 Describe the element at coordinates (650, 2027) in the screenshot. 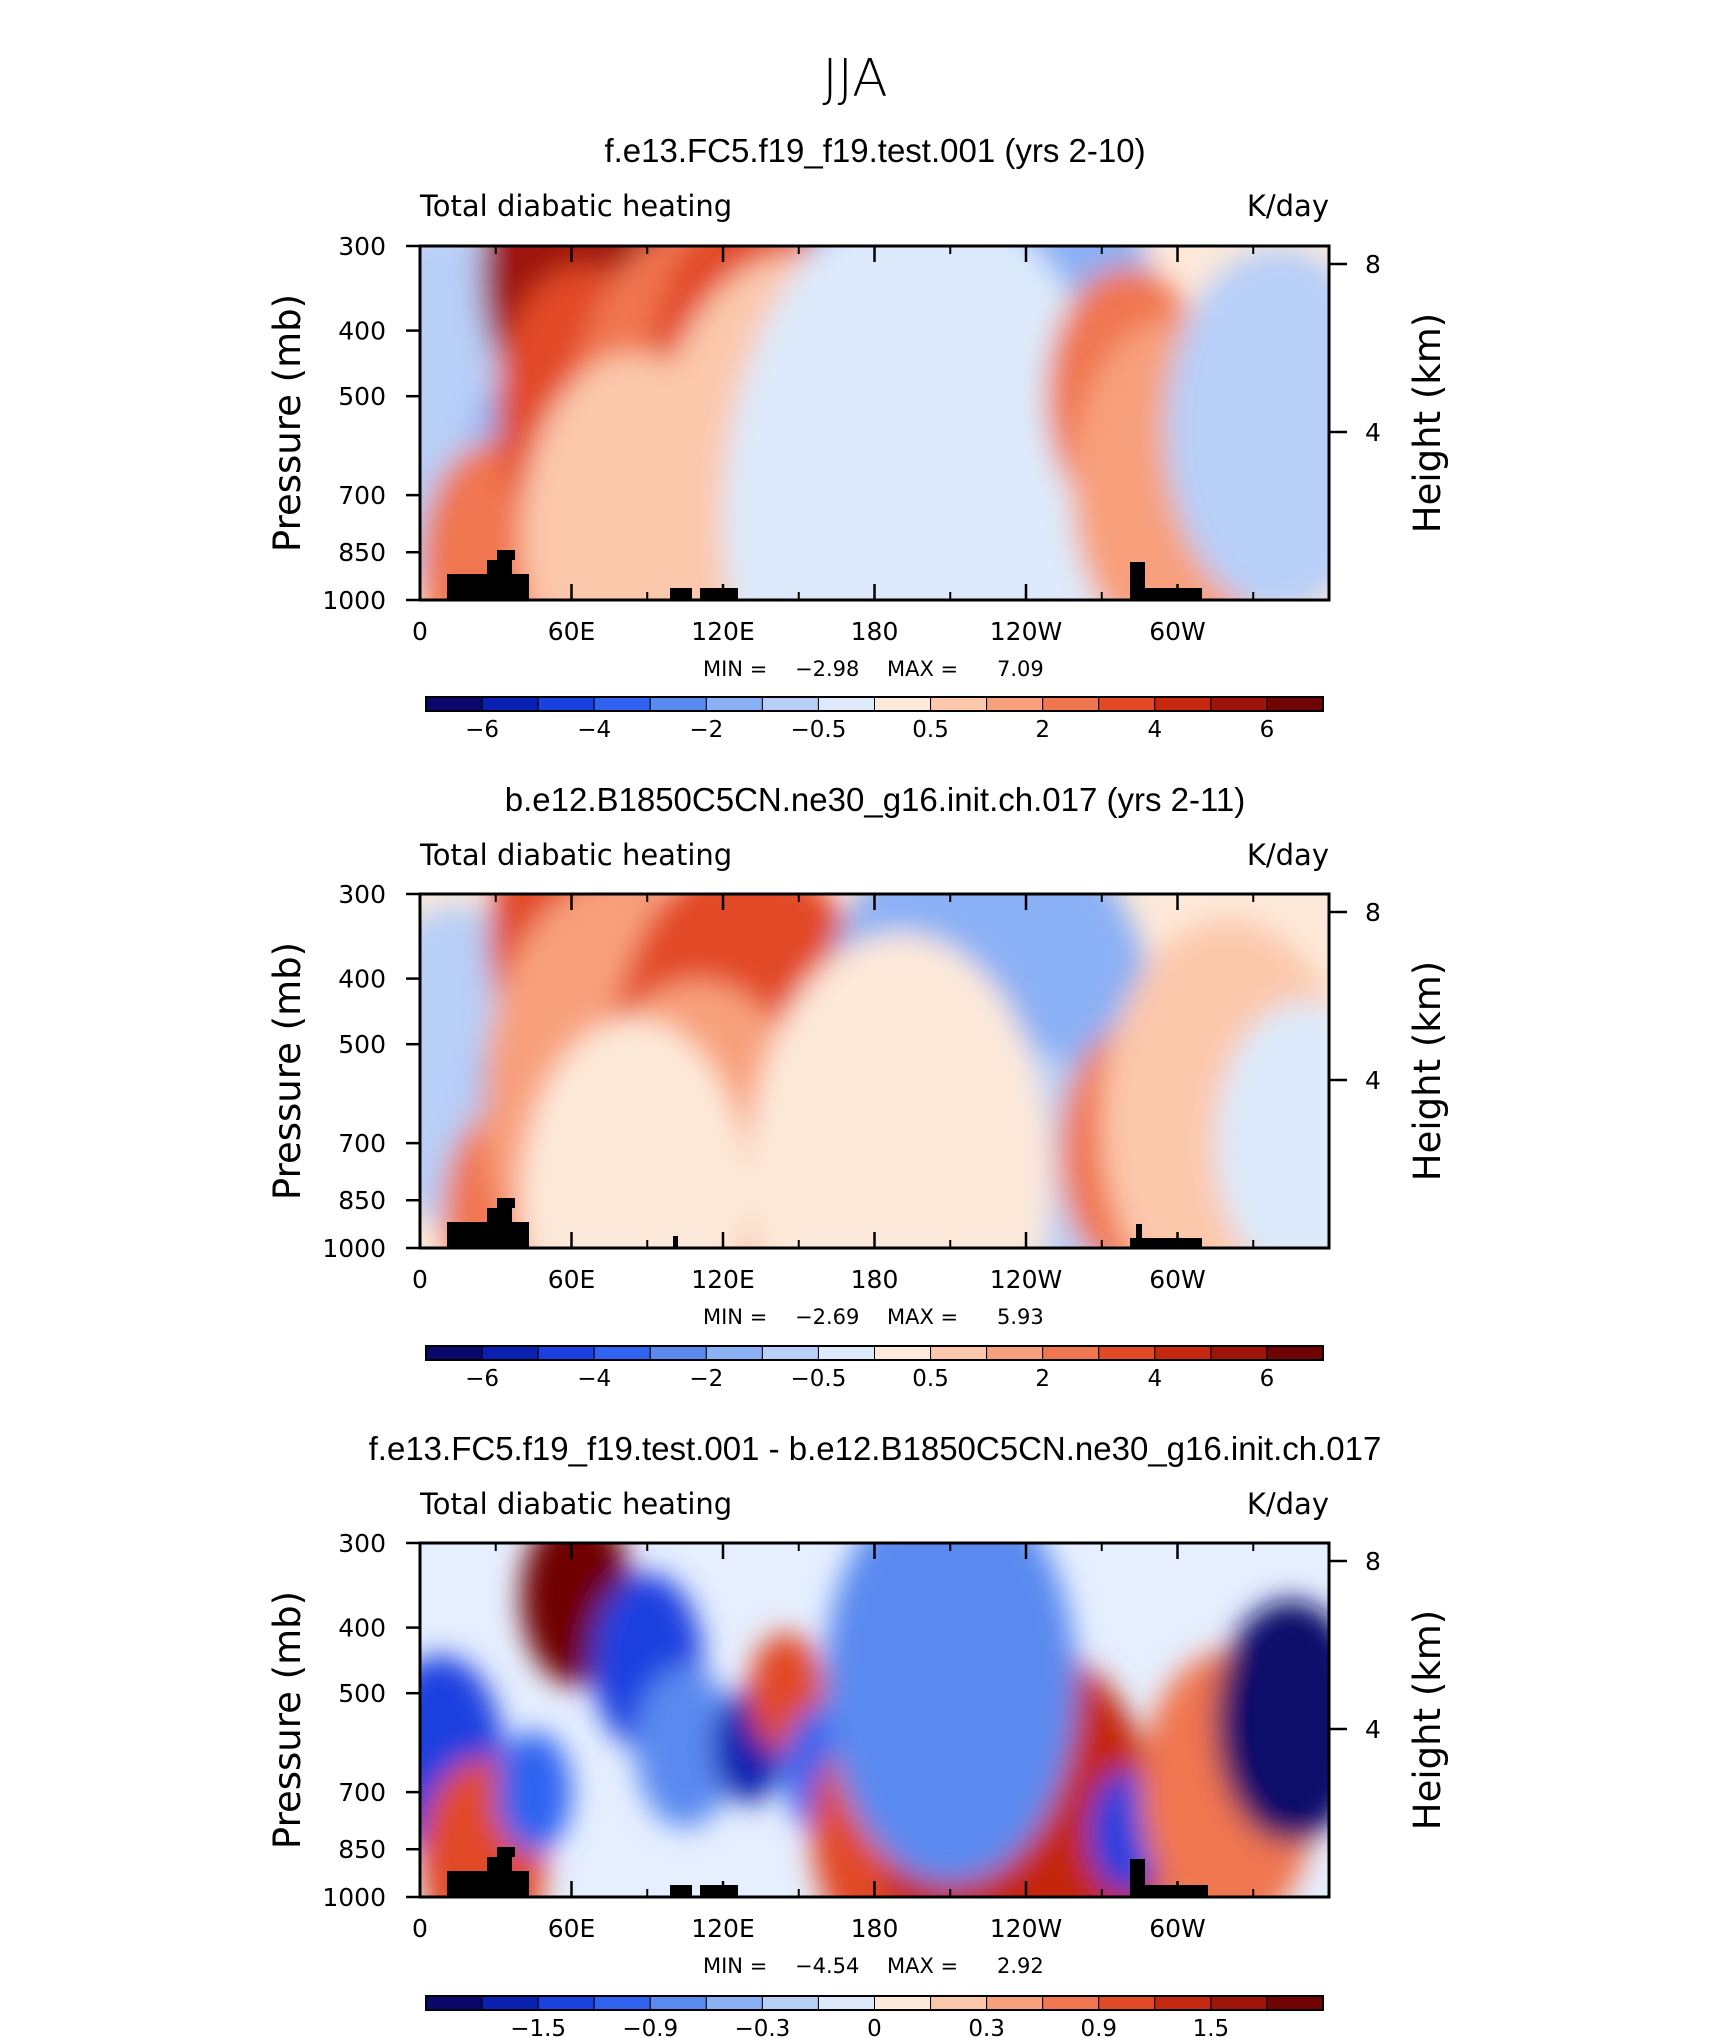

I see `colorbar-label: −0.9` at that location.